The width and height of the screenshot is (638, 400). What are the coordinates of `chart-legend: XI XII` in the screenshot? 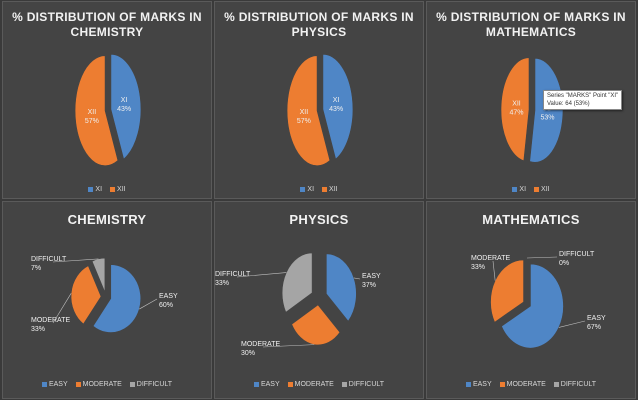 It's located at (319, 189).